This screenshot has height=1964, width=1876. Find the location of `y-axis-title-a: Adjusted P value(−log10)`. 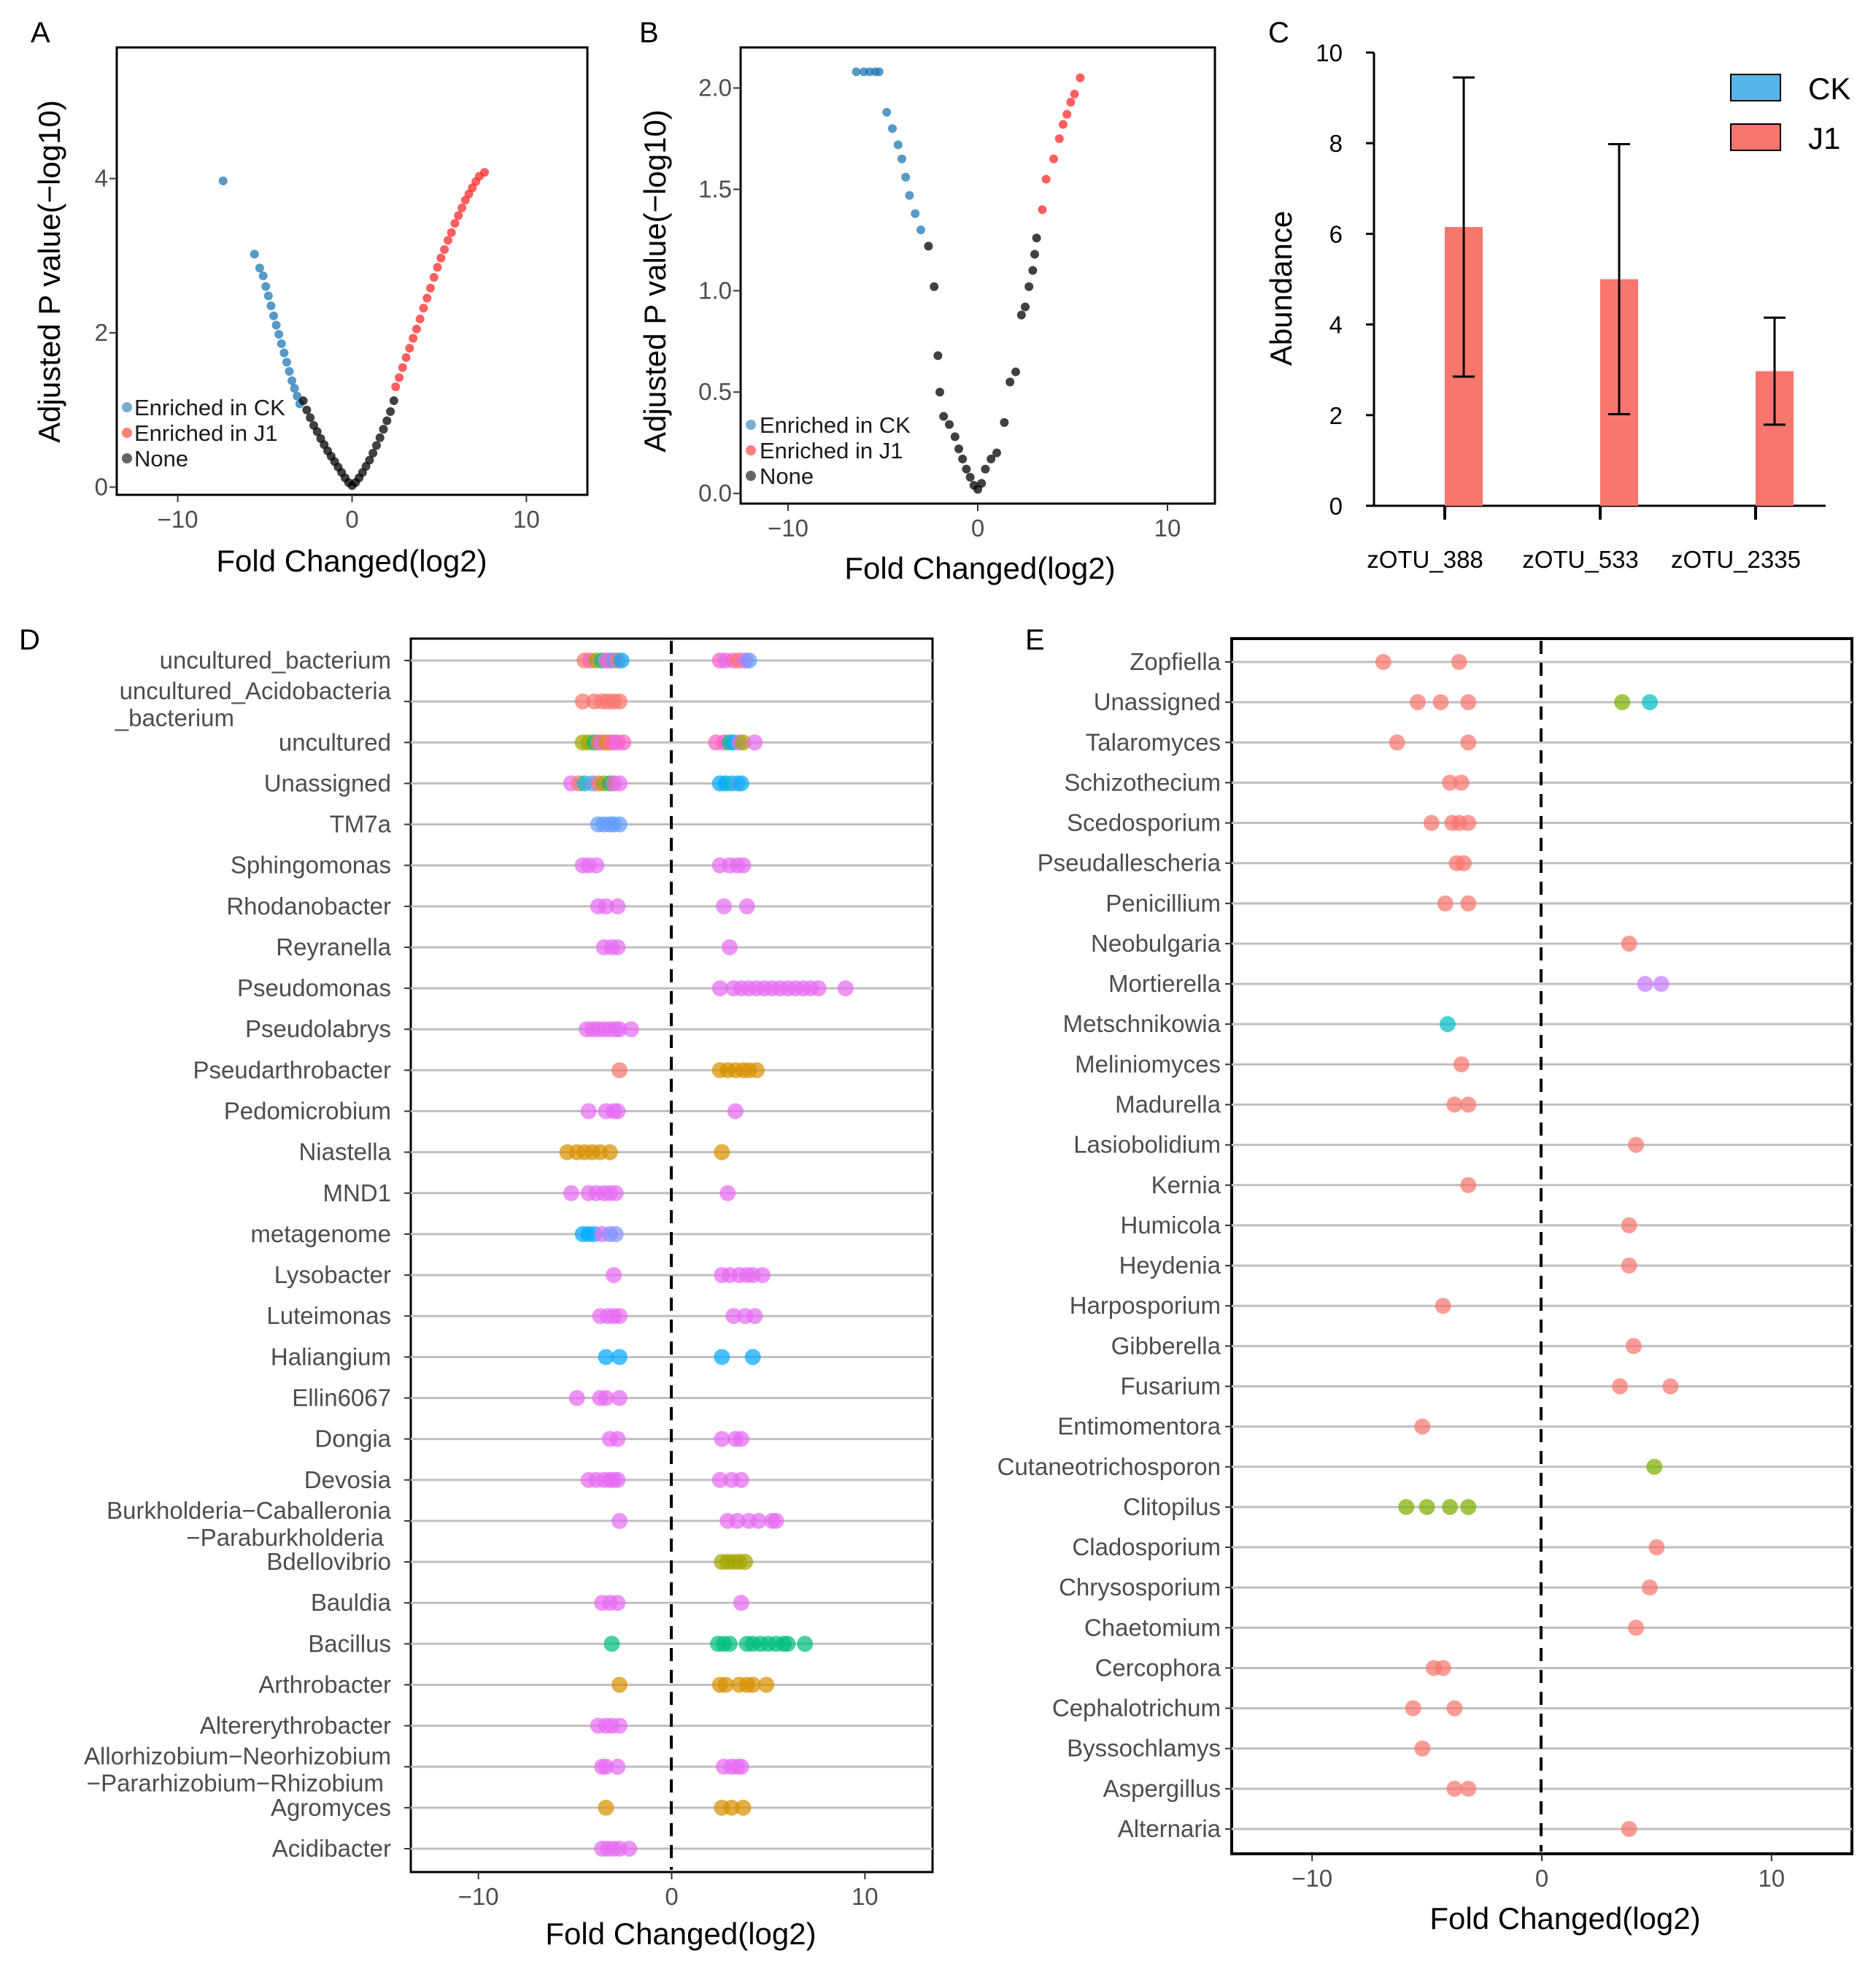

y-axis-title-a: Adjusted P value(−log10) is located at coordinates (49, 271).